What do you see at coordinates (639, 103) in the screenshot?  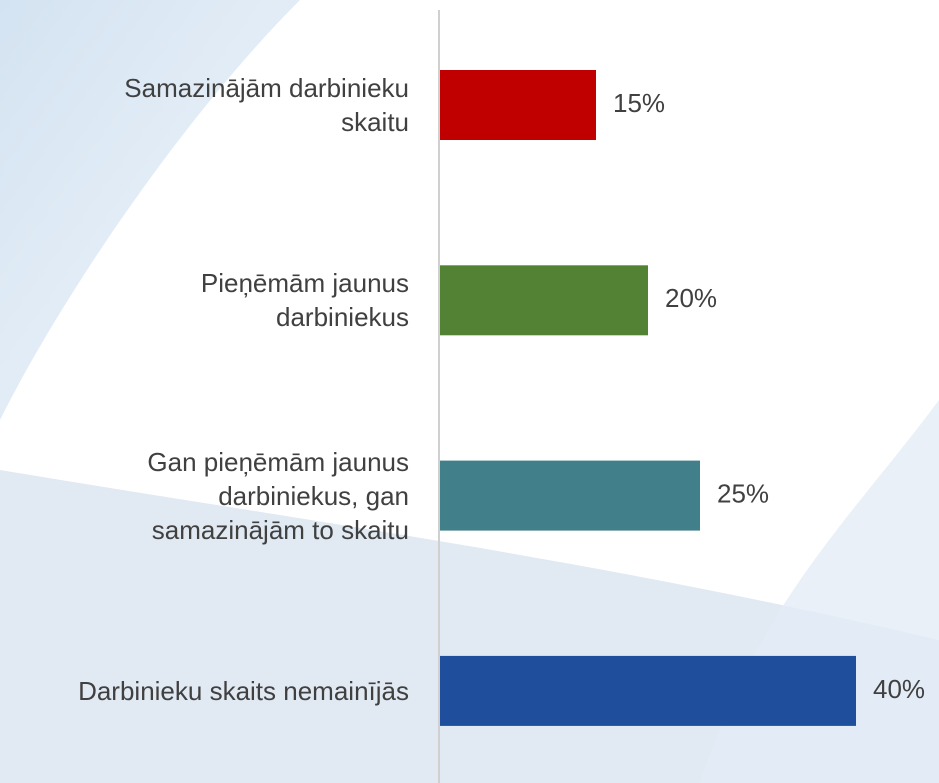 I see `value-label: 15%` at bounding box center [639, 103].